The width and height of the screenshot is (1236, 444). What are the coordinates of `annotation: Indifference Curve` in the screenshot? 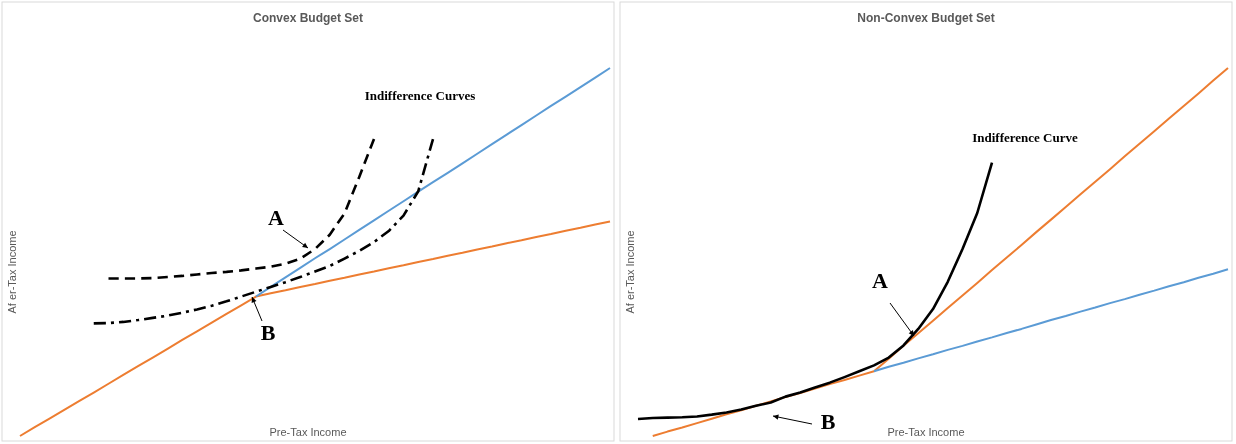 It's located at (1025, 137).